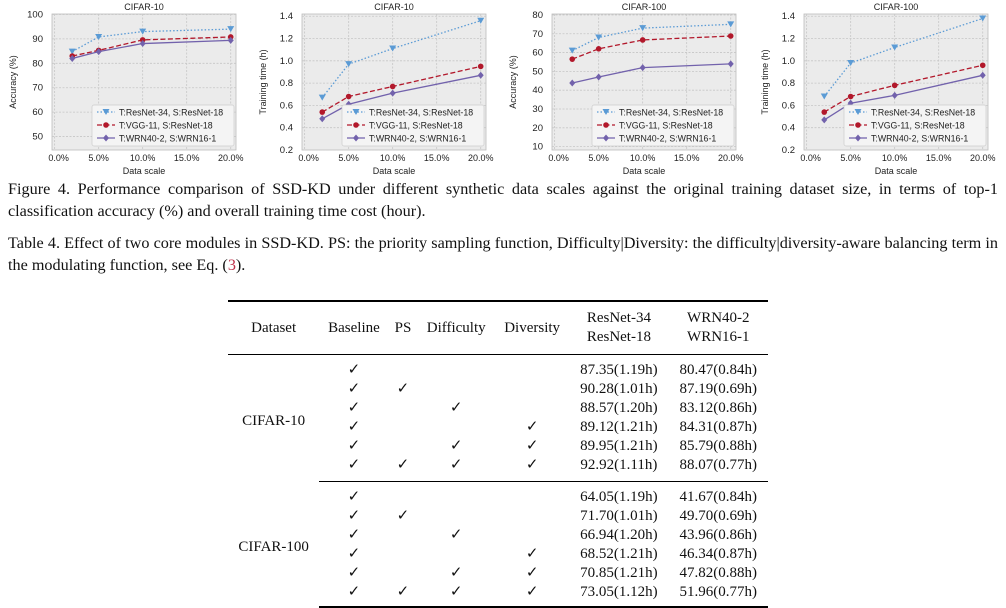 This screenshot has width=1006, height=608. I want to click on header-dataset: Dataset, so click(274, 327).